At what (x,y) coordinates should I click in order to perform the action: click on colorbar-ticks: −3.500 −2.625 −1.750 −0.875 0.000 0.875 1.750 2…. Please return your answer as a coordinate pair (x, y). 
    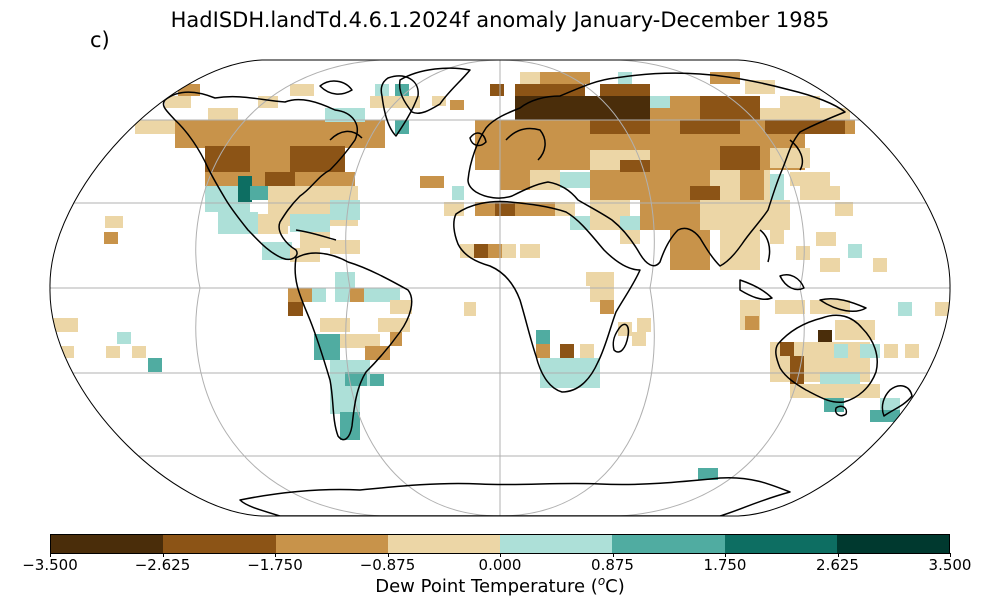
    Looking at the image, I should click on (496, 566).